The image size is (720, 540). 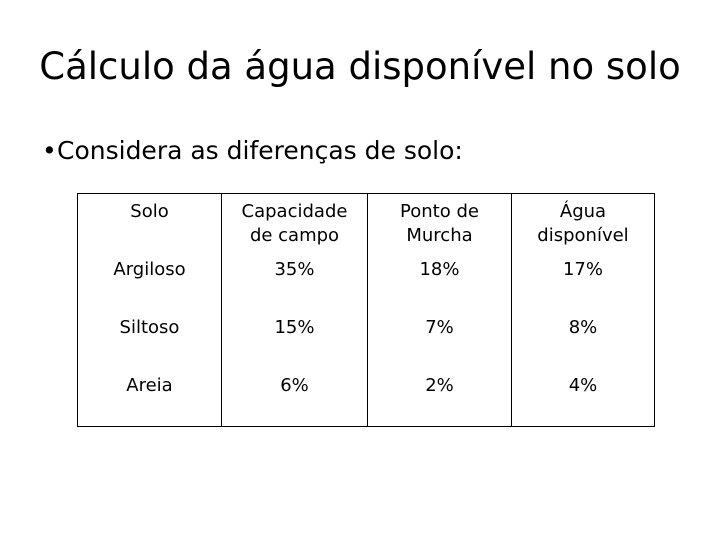 I want to click on cell-capacidade: 6%, so click(x=294, y=397).